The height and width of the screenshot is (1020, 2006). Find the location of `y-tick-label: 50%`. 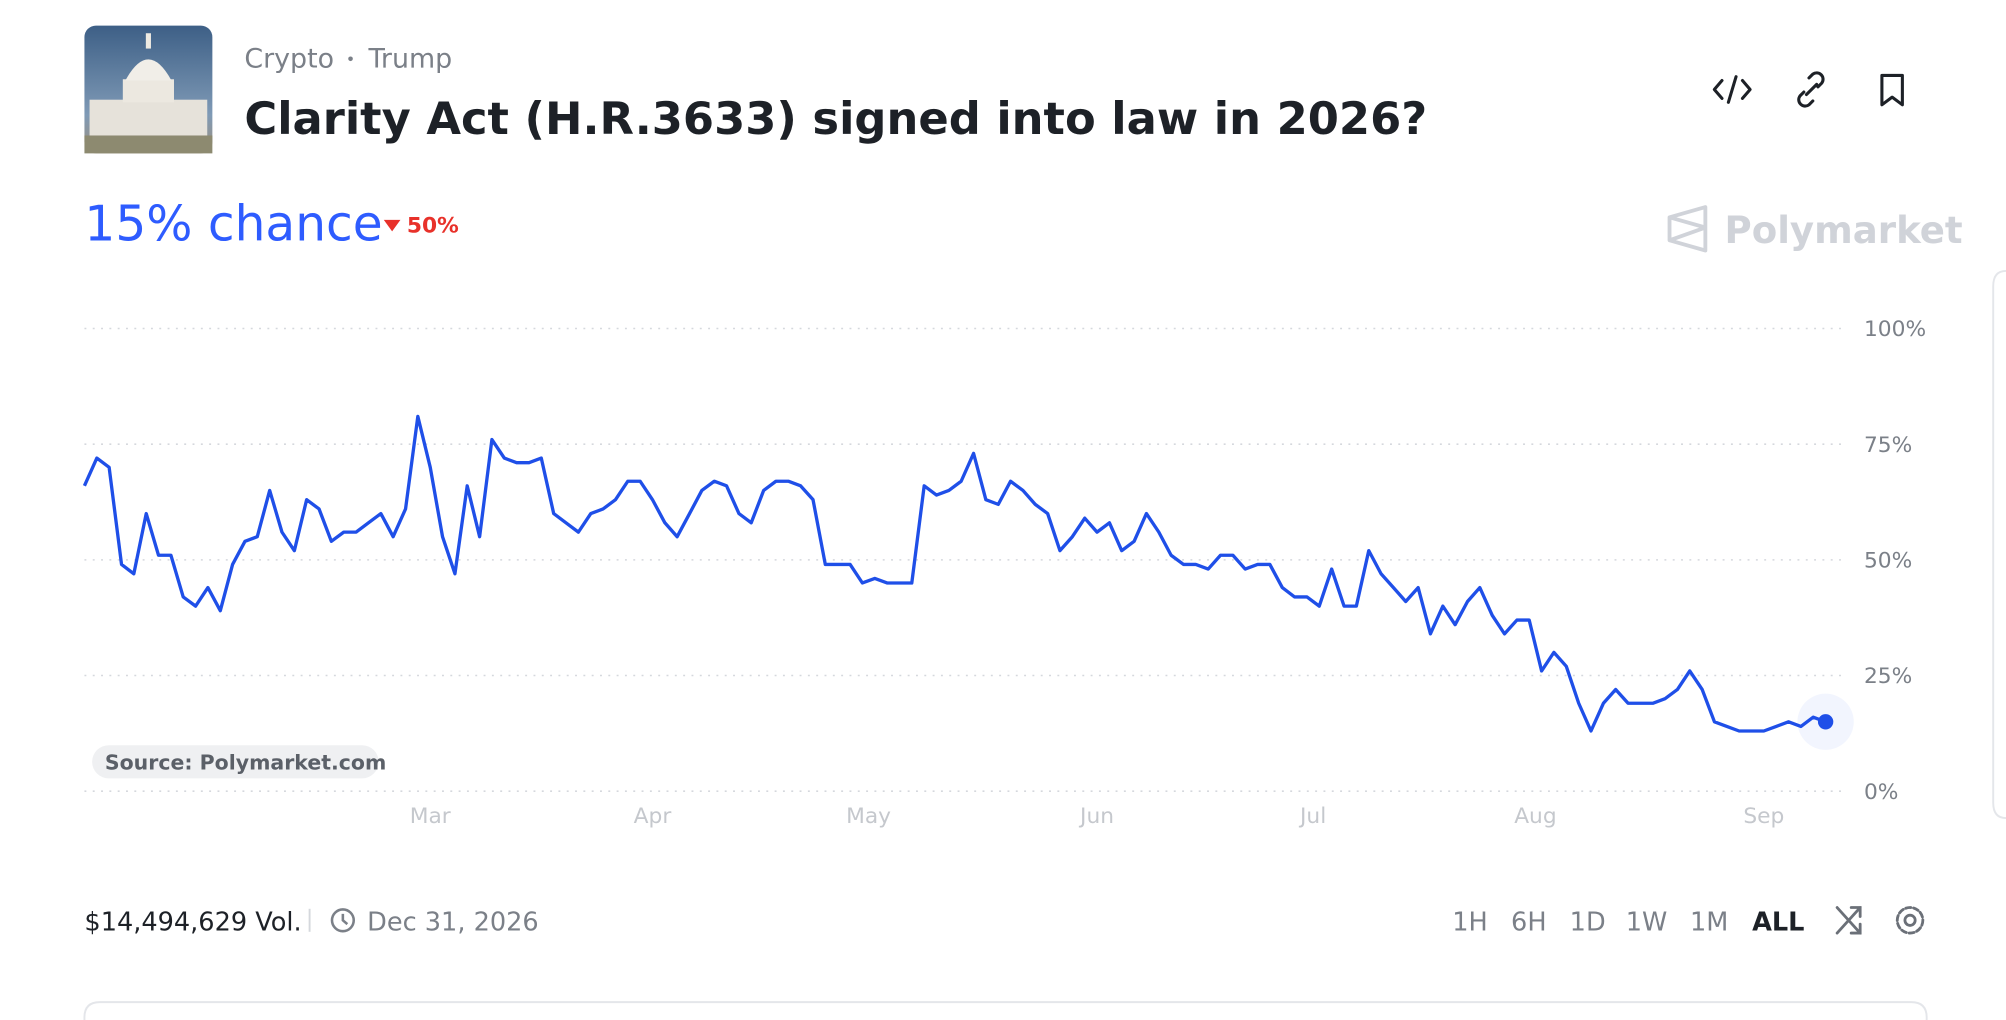

y-tick-label: 50% is located at coordinates (1888, 561).